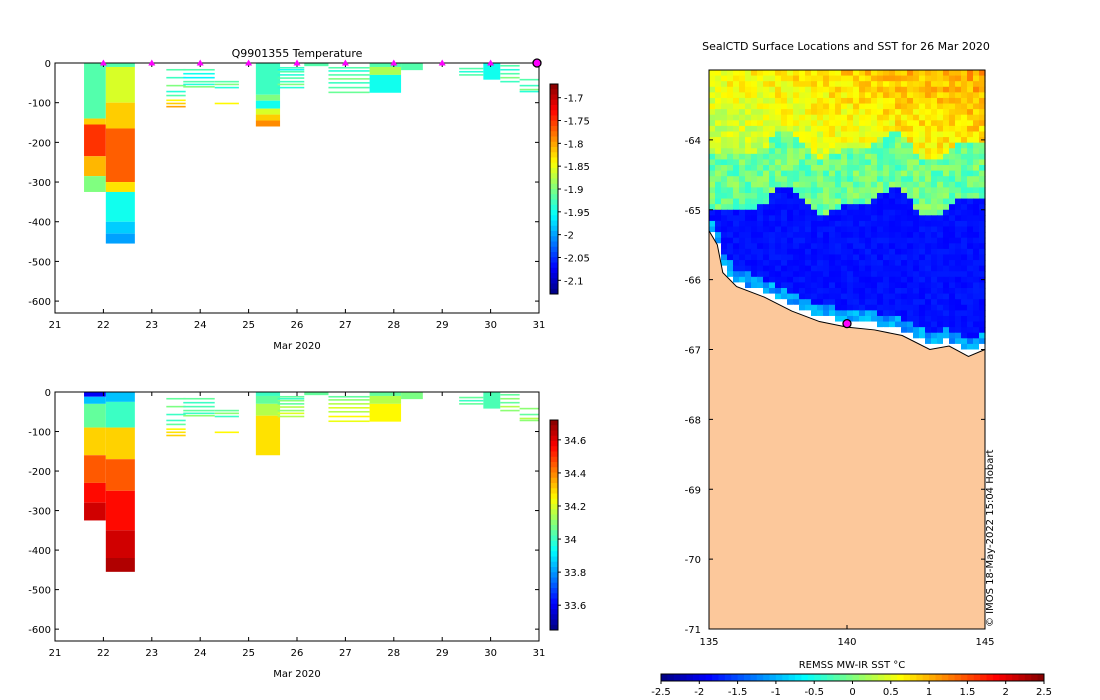  What do you see at coordinates (151, 653) in the screenshot?
I see `x-tick-label: 23` at bounding box center [151, 653].